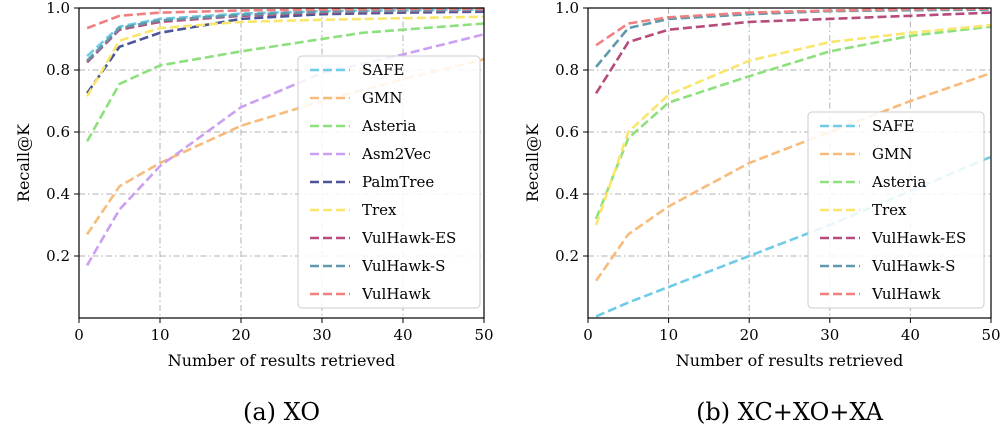 The height and width of the screenshot is (440, 1004). What do you see at coordinates (790, 412) in the screenshot?
I see `panel-caption: (b) XC+XO+XA` at bounding box center [790, 412].